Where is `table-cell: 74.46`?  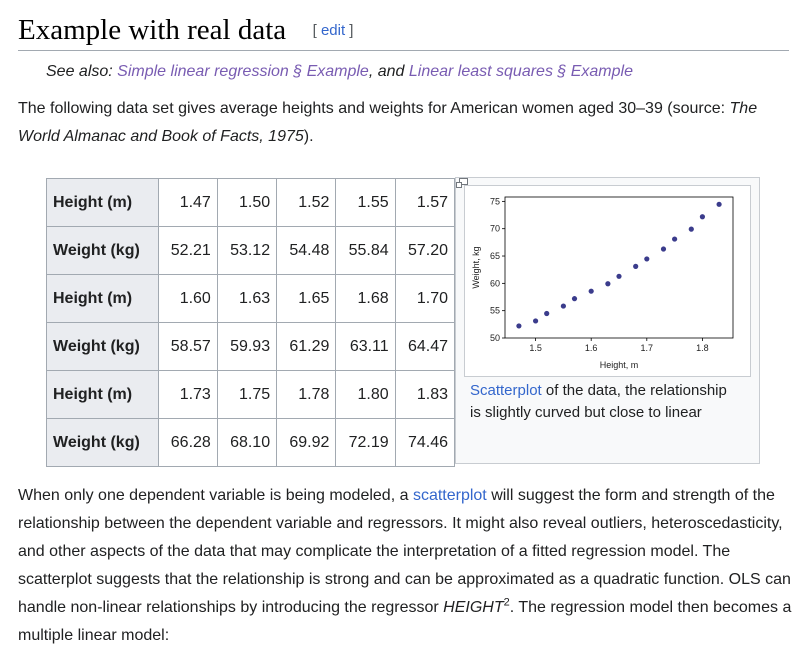
table-cell: 74.46 is located at coordinates (425, 442).